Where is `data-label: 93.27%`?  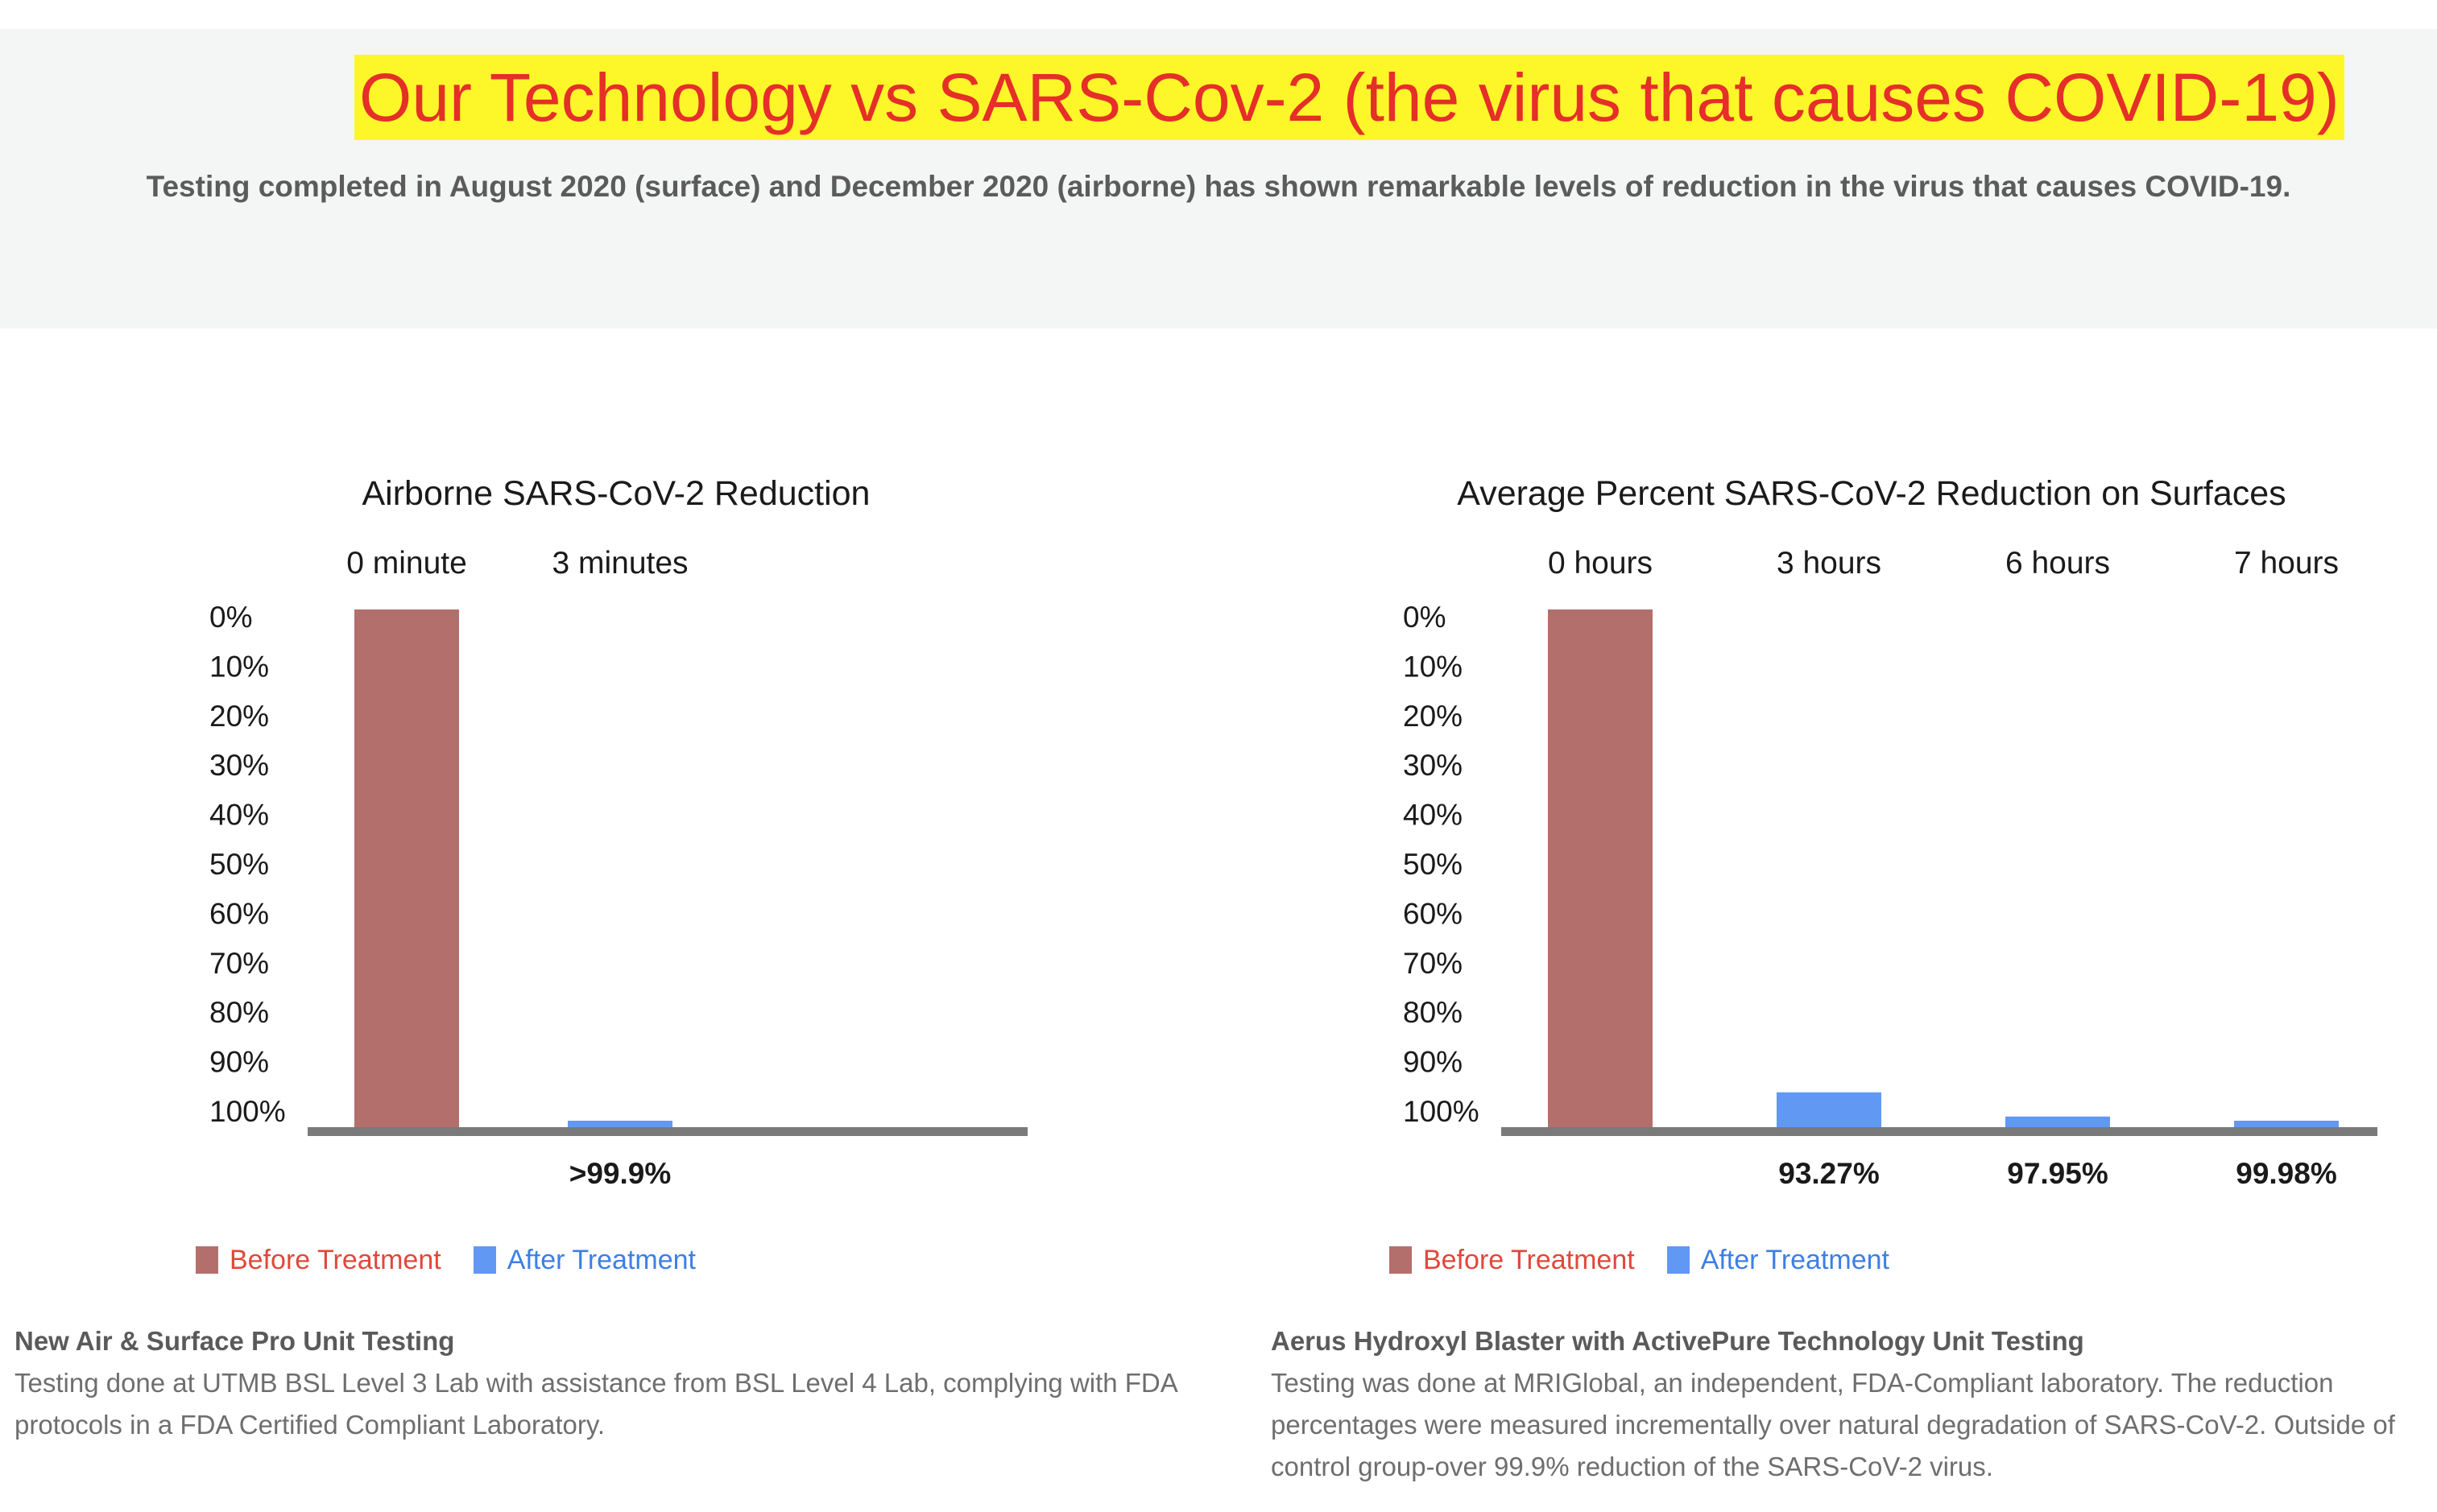
data-label: 93.27% is located at coordinates (1829, 1173).